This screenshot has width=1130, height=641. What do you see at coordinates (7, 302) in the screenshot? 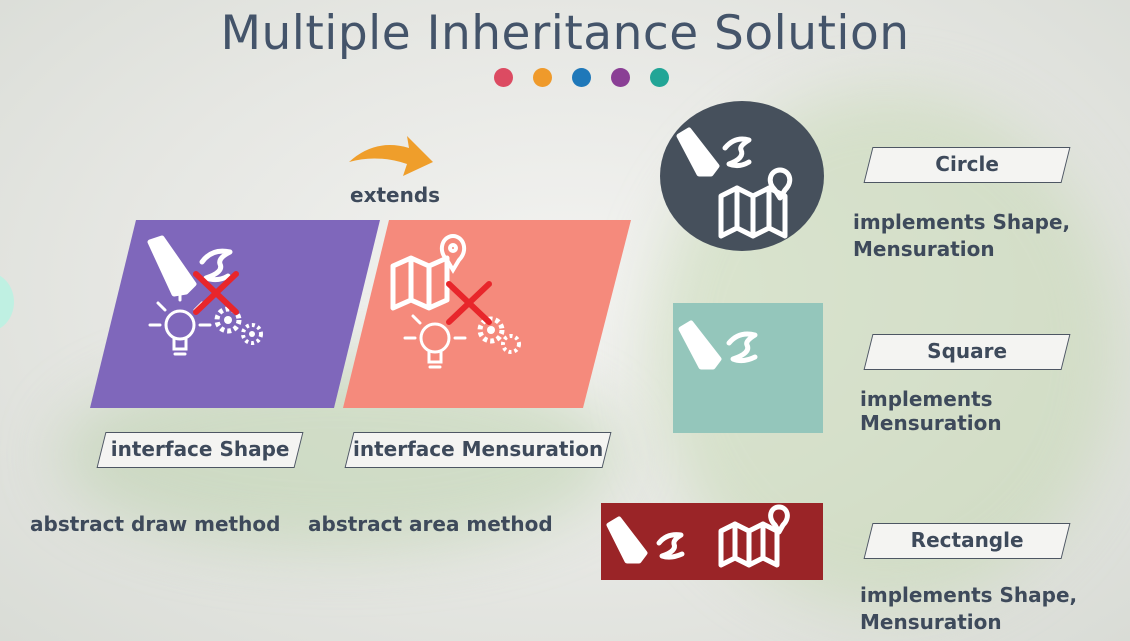
I see `edge-circle-decoration` at bounding box center [7, 302].